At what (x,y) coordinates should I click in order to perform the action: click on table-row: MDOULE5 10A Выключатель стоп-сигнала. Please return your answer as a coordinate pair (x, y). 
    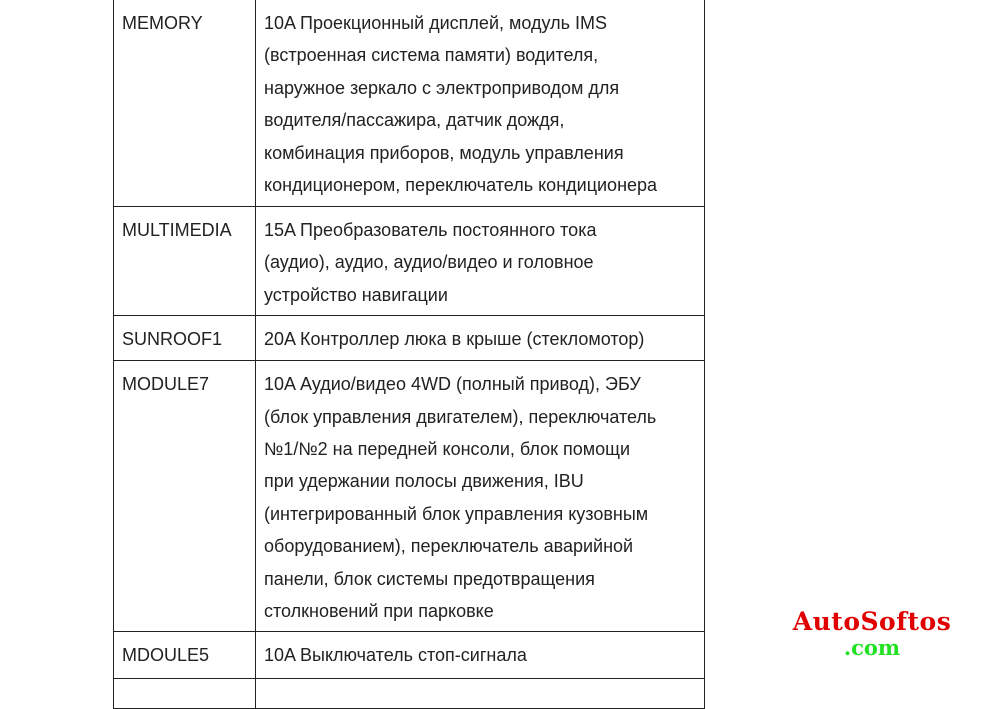
    Looking at the image, I should click on (409, 655).